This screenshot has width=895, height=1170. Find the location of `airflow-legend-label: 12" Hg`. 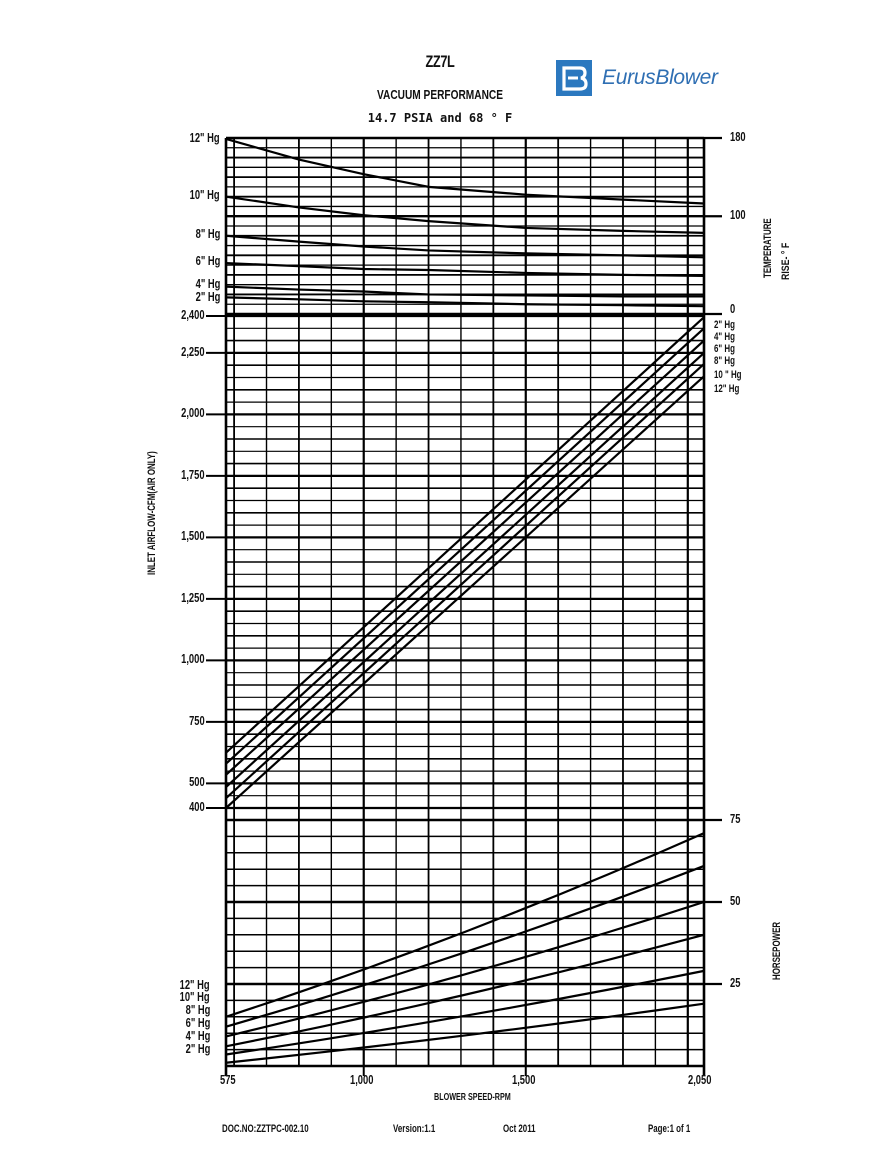

airflow-legend-label: 12" Hg is located at coordinates (727, 389).